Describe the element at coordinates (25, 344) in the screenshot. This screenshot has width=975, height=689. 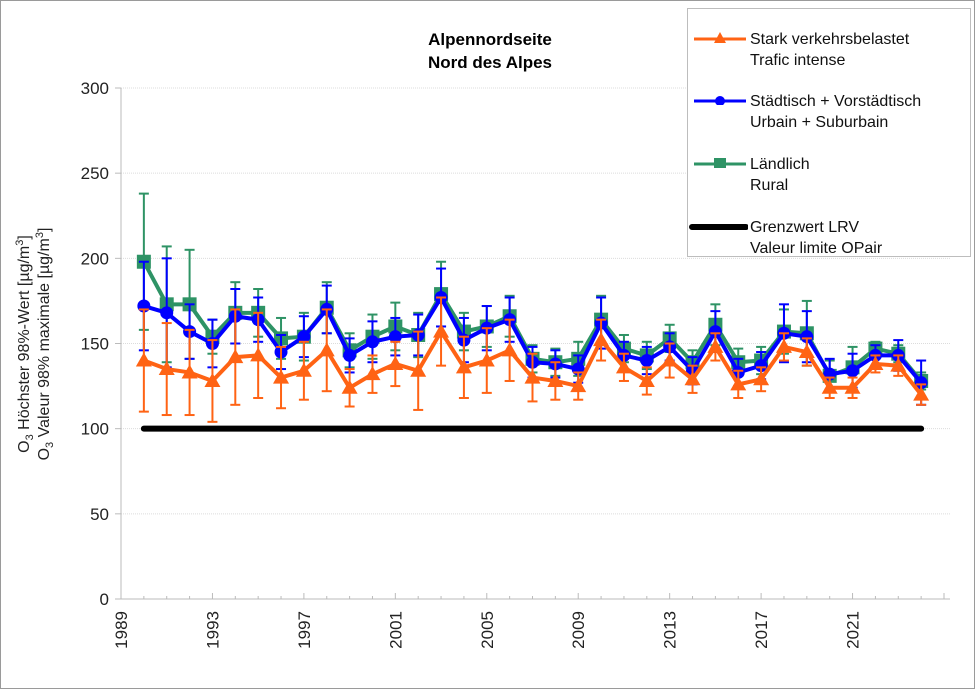
I see `y-axis-label-line1: O3 Höchster 98%-Wert [µg/m3]` at that location.